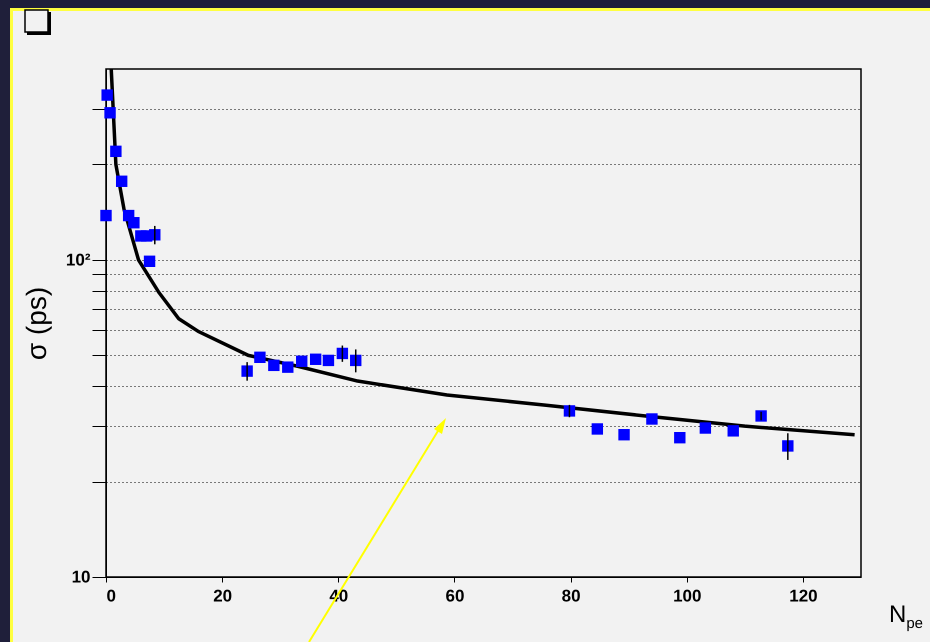 The width and height of the screenshot is (930, 642). I want to click on x-tick-label: 0, so click(111, 596).